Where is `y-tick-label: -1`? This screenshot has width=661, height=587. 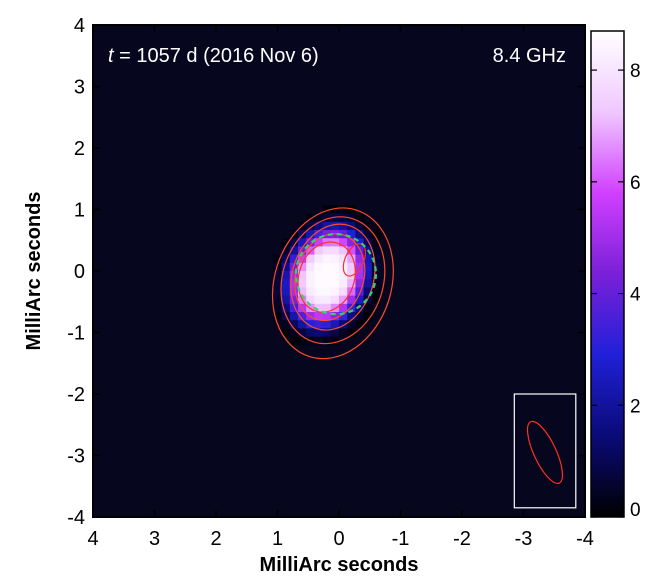
y-tick-label: -1 is located at coordinates (76, 334).